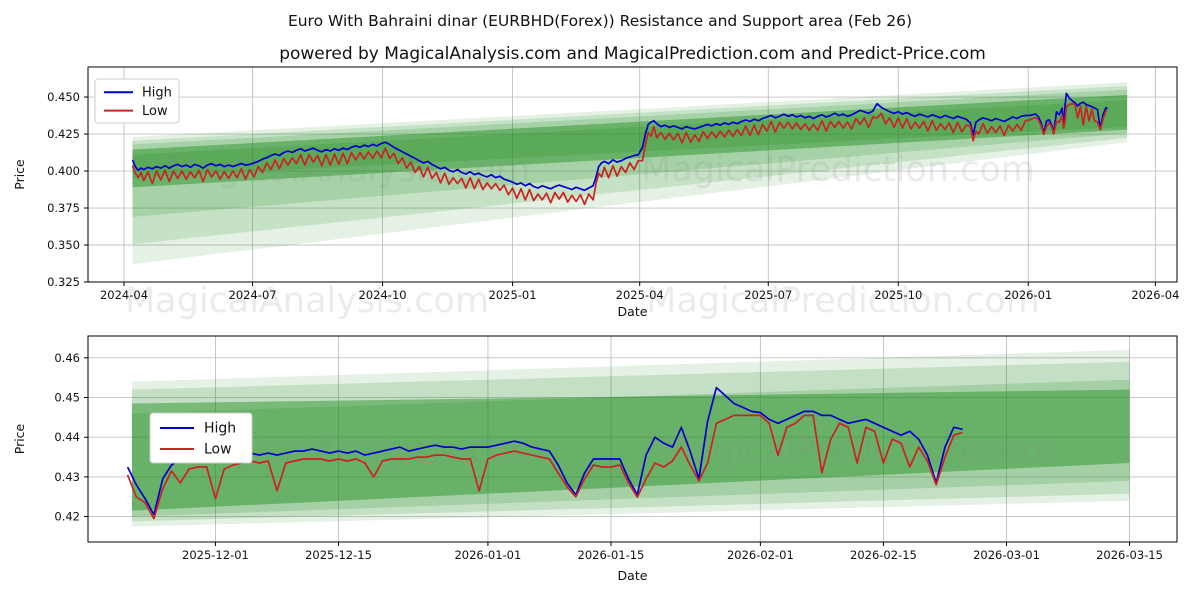 The width and height of the screenshot is (1200, 600). What do you see at coordinates (63, 208) in the screenshot?
I see `y-tick-label: 0.375` at bounding box center [63, 208].